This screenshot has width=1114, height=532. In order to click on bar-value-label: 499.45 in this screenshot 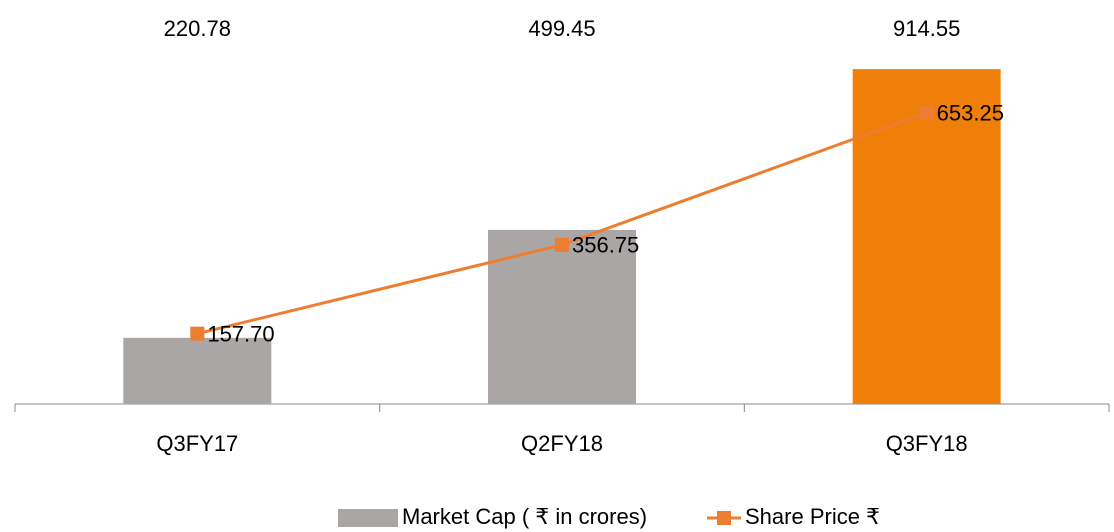, I will do `click(561, 28)`.